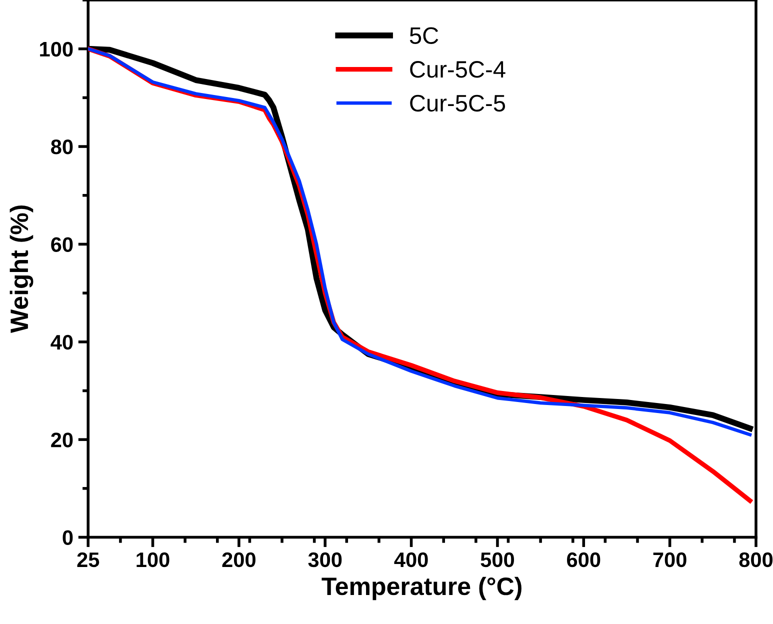 This screenshot has height=624, width=773. What do you see at coordinates (458, 69) in the screenshot?
I see `legend-label: Cur-5C-4` at bounding box center [458, 69].